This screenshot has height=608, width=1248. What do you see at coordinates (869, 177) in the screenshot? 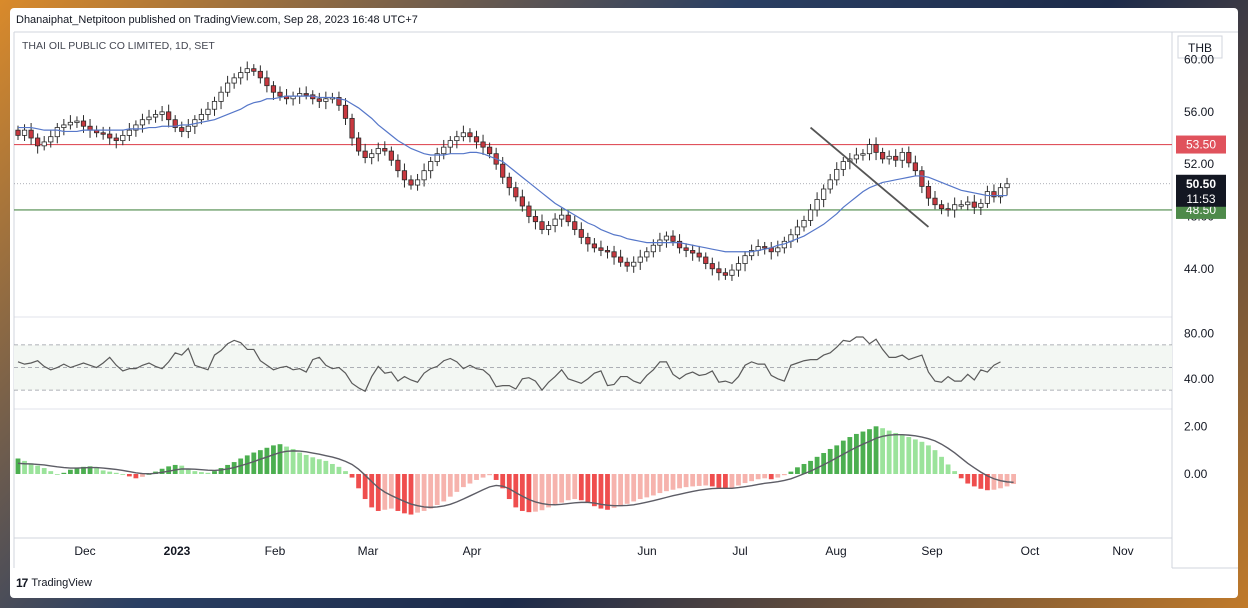
I see `trendline` at bounding box center [869, 177].